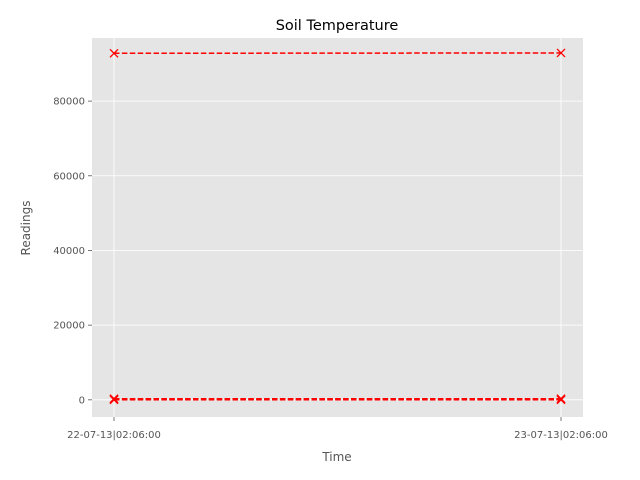 Image resolution: width=640 pixels, height=480 pixels. What do you see at coordinates (26, 228) in the screenshot?
I see `y-axis-label: Readings` at bounding box center [26, 228].